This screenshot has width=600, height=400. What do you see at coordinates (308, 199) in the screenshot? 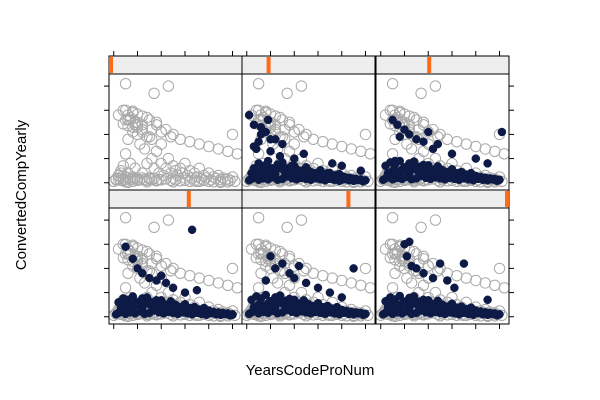
I see `strip-background` at bounding box center [308, 199].